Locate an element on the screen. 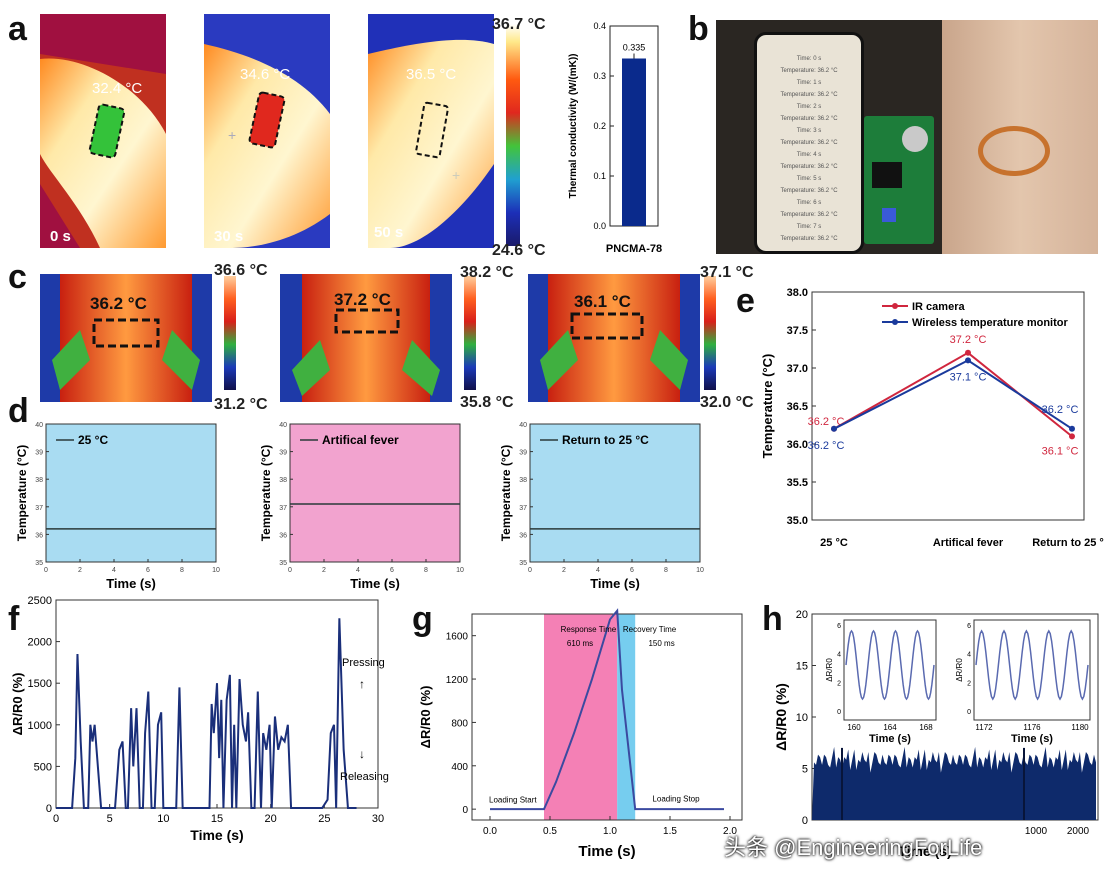 This screenshot has width=1108, height=884. c-frame-3-temp: 36.1 °C is located at coordinates (602, 301).